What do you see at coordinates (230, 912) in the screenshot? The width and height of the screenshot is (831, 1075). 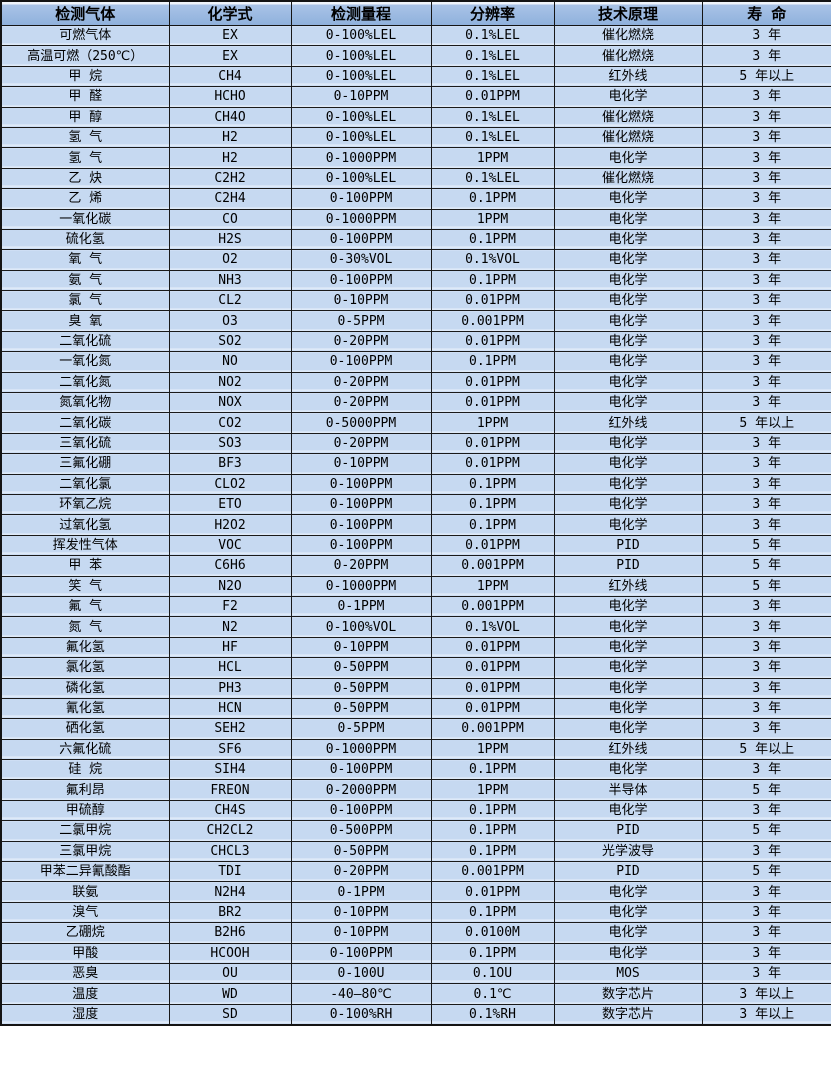 I see `table-cell: BR2` at bounding box center [230, 912].